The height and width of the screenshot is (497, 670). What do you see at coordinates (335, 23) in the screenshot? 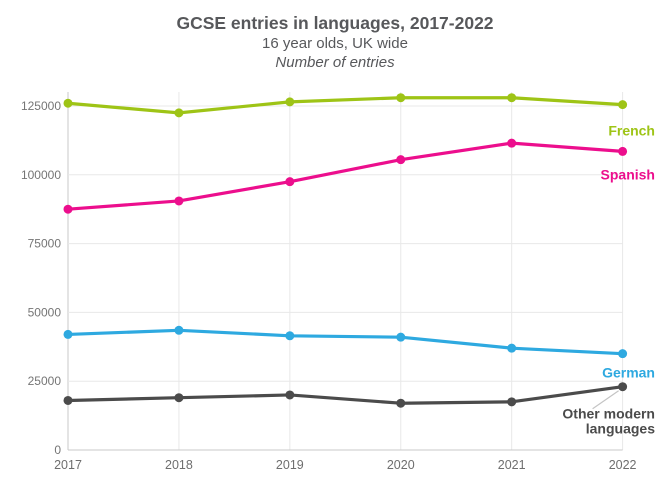
I see `chart-title: GCSE entries in languages, 2017-2022` at bounding box center [335, 23].